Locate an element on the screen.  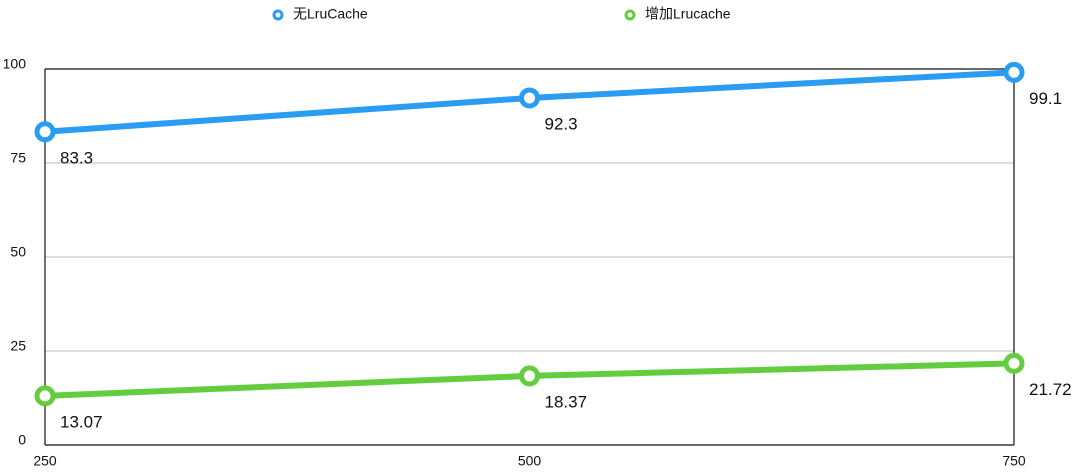
data-label: 92.3 is located at coordinates (561, 123).